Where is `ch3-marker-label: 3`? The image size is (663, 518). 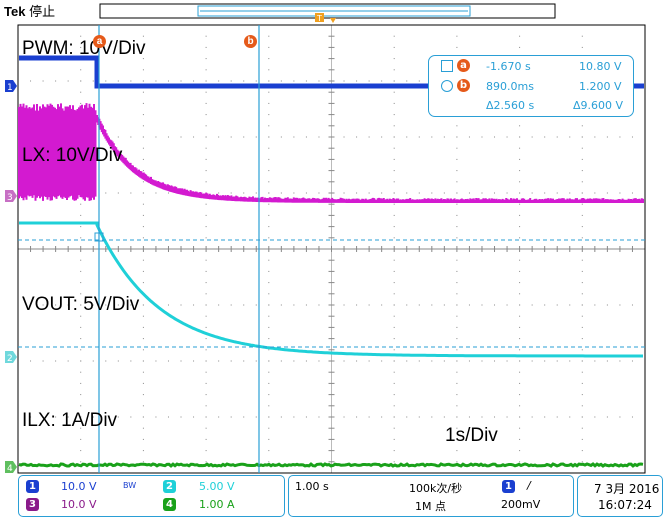
ch3-marker-label: 3 is located at coordinates (10, 198).